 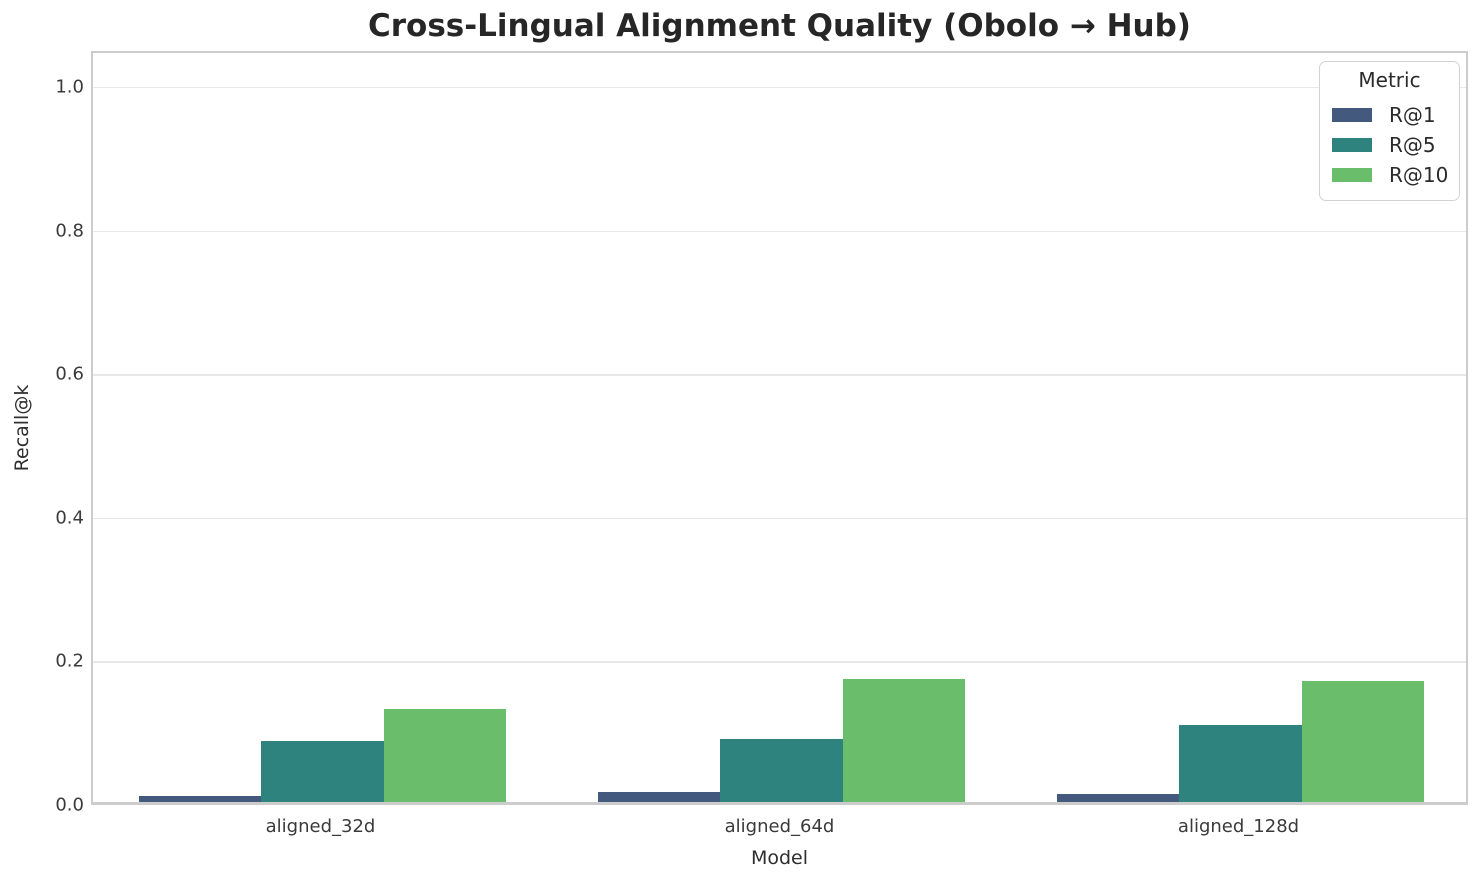 I want to click on x-tick-label: aligned_32d, so click(x=320, y=826).